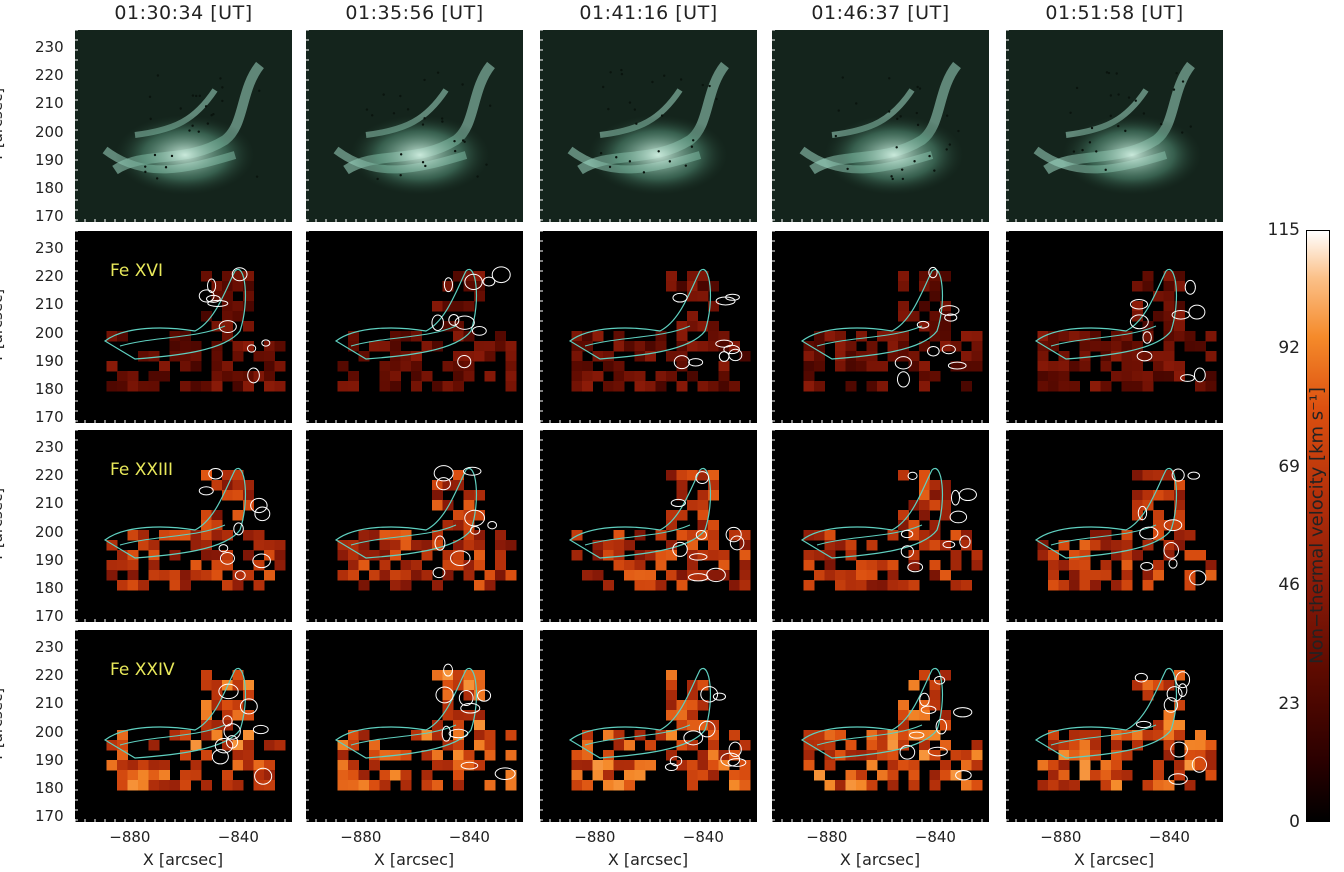 The height and width of the screenshot is (872, 1344). What do you see at coordinates (49, 731) in the screenshot?
I see `y-tick-label: 200` at bounding box center [49, 731].